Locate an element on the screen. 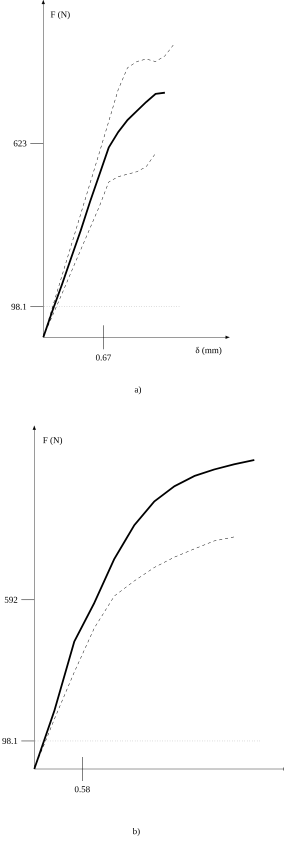 The width and height of the screenshot is (284, 841). text: a) is located at coordinates (138, 390).